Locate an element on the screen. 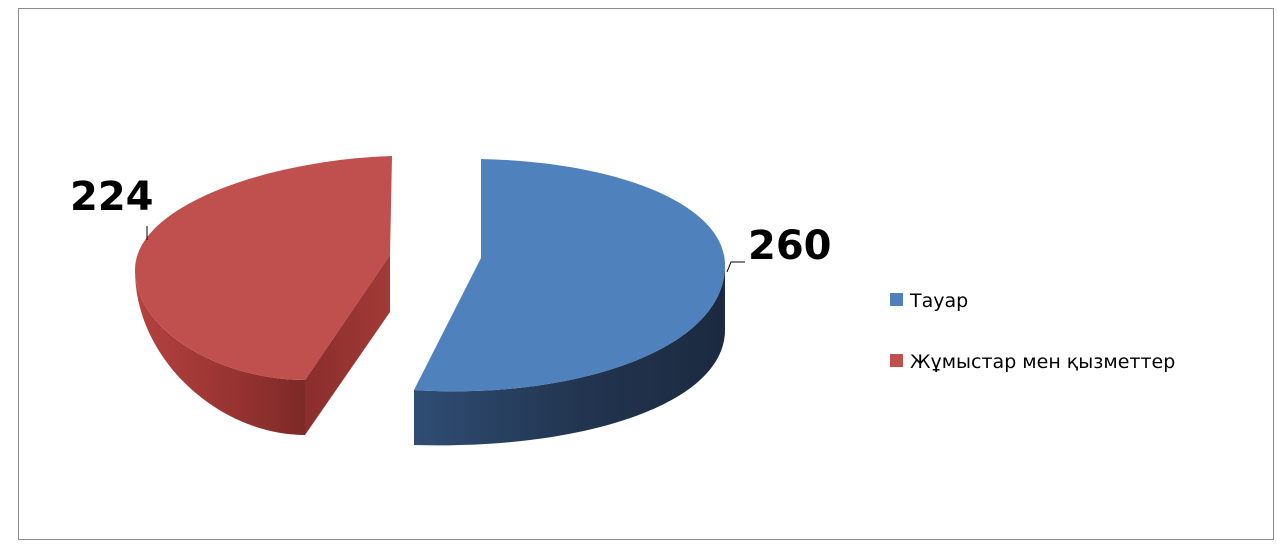 This screenshot has width=1277, height=544. pie-slice-tauar is located at coordinates (569, 302).